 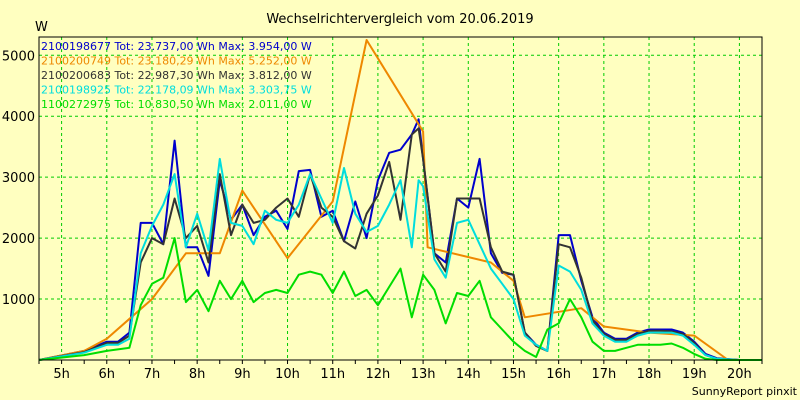 What do you see at coordinates (423, 374) in the screenshot?
I see `x-tick-label-13: 13h` at bounding box center [423, 374].